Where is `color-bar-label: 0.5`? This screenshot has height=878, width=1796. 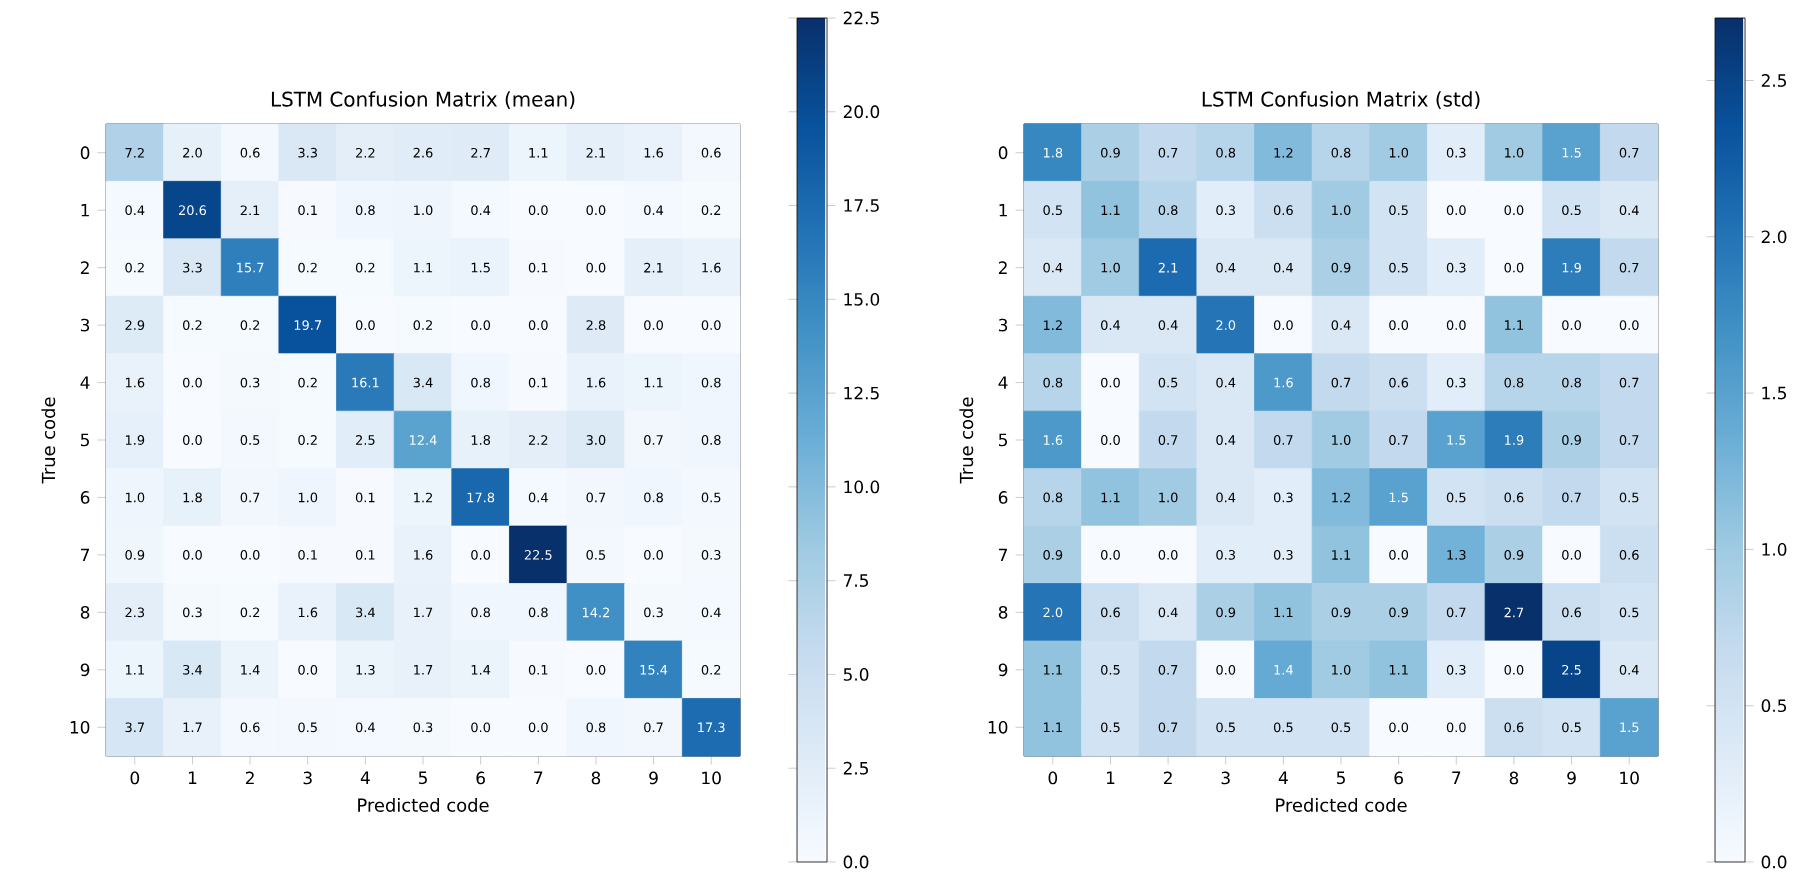 color-bar-label: 0.5 is located at coordinates (1774, 706).